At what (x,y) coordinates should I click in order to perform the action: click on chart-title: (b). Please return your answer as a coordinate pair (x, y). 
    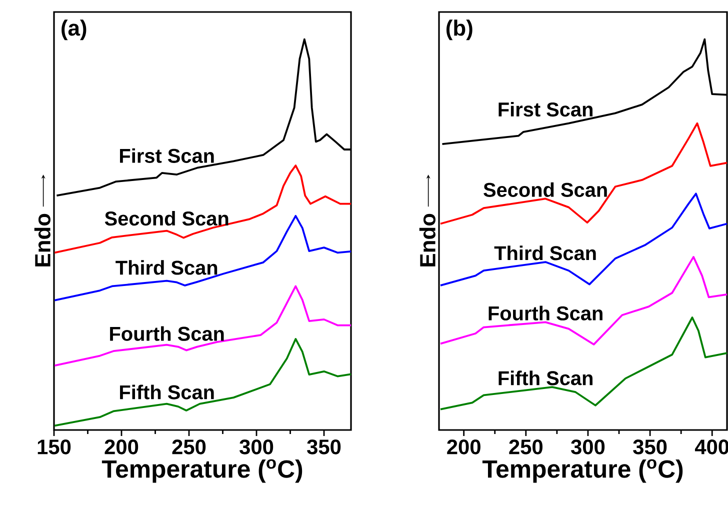
    Looking at the image, I should click on (459, 30).